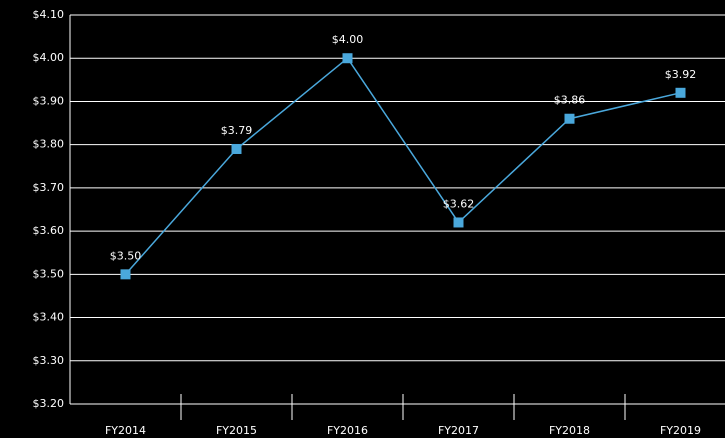  What do you see at coordinates (125, 430) in the screenshot?
I see `x-tick-label: FY2014` at bounding box center [125, 430].